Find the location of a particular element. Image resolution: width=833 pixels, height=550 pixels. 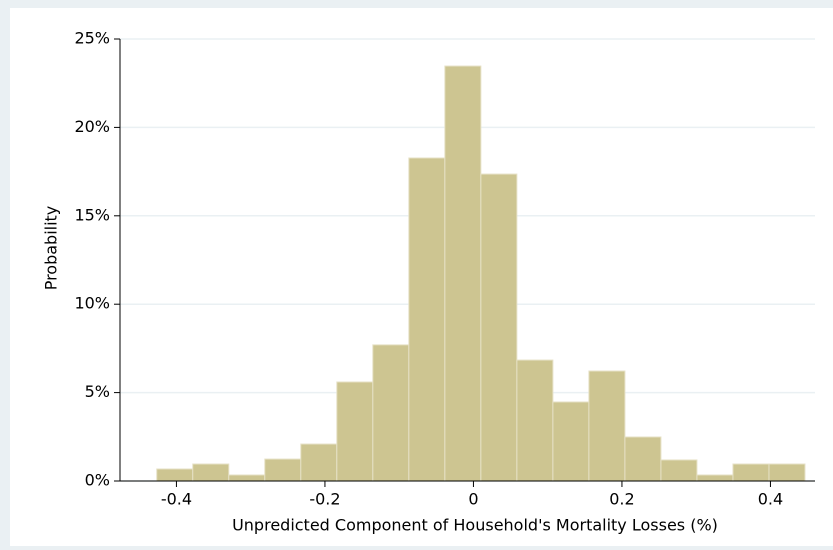

y-tick-label: 5% is located at coordinates (97, 391).